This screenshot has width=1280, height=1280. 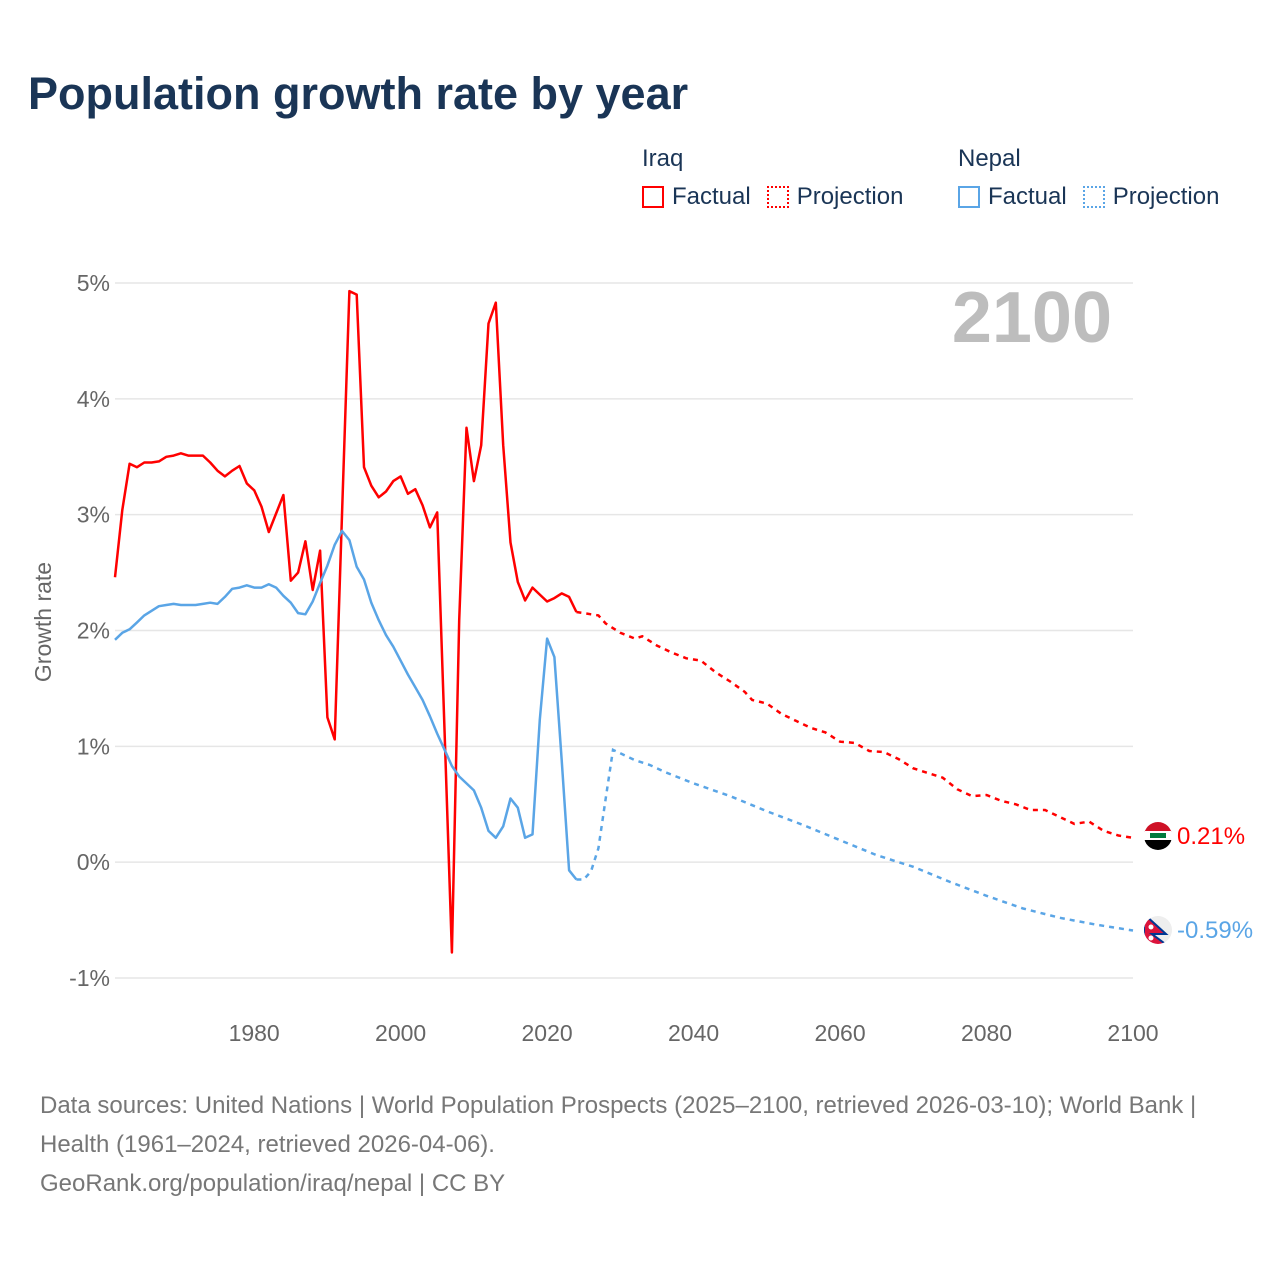 What do you see at coordinates (547, 1033) in the screenshot?
I see `x-tick-label: 2020` at bounding box center [547, 1033].